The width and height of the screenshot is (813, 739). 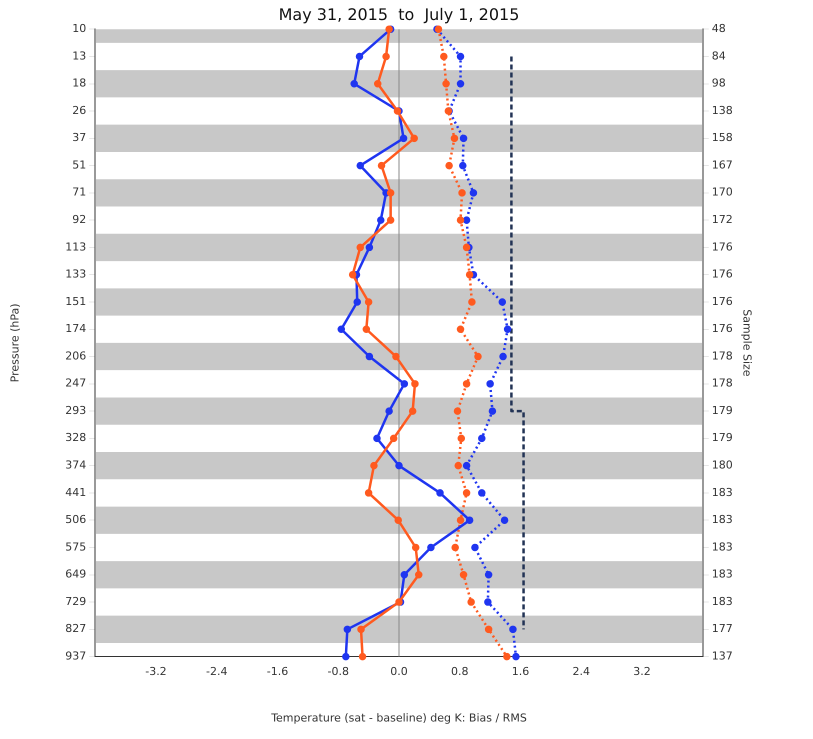 What do you see at coordinates (642, 671) in the screenshot?
I see `x-tick-label: 3.2` at bounding box center [642, 671].